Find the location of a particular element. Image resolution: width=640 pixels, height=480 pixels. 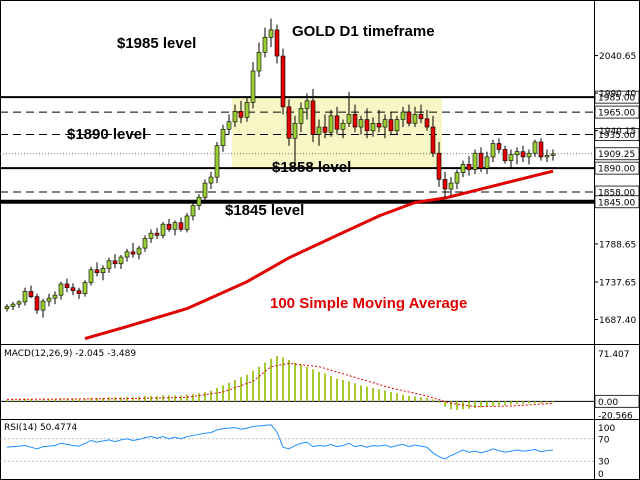

level-tag-text-1845.00: 1845.00 is located at coordinates (616, 203).